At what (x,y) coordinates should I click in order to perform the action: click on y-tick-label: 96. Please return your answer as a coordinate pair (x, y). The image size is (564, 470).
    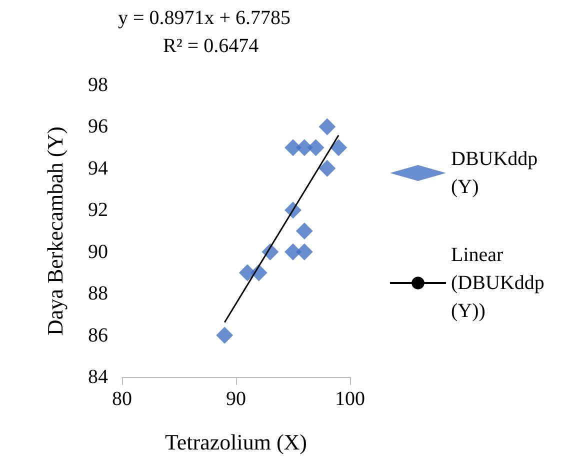
    Looking at the image, I should click on (98, 127).